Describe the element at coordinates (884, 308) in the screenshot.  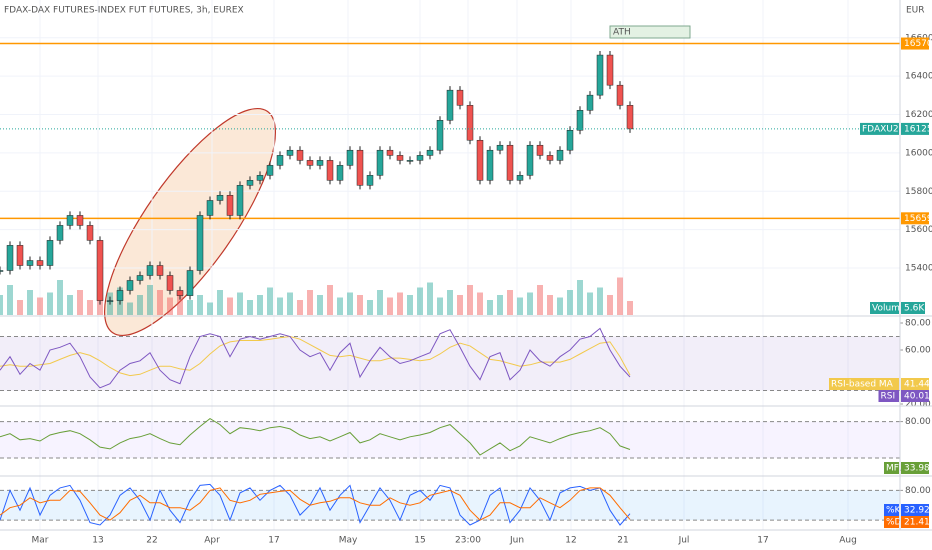
I see `volume-name-tag` at that location.